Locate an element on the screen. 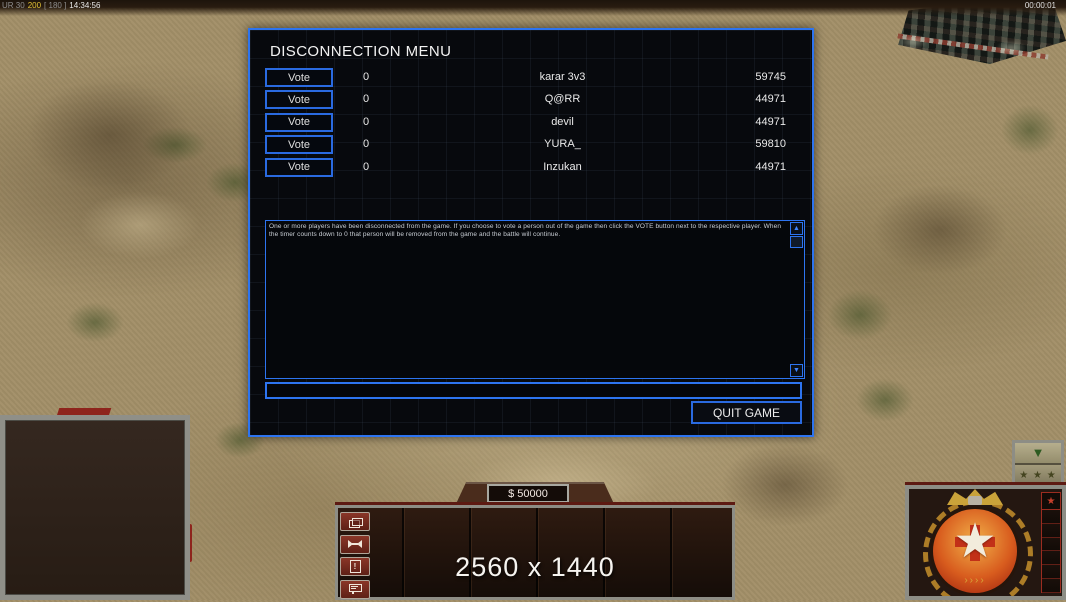 Image resolution: width=1066 pixels, height=602 pixels. player-row: Vote 0 YURA_ 59810 is located at coordinates (531, 146).